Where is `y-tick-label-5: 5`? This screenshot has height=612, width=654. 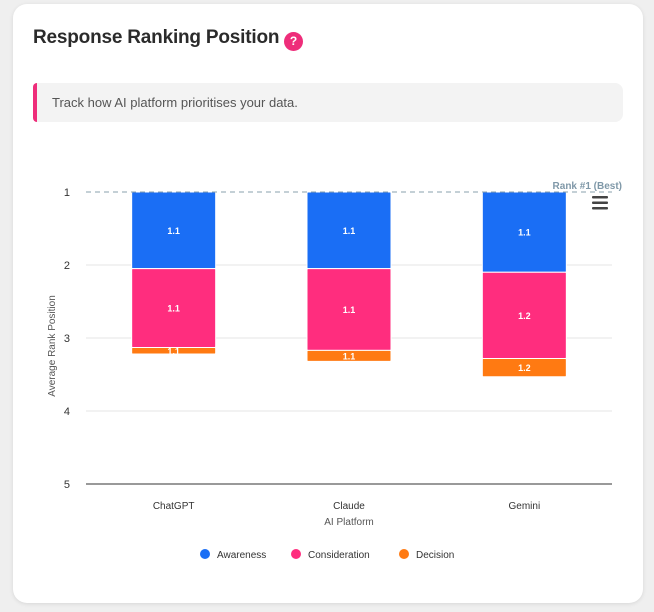 y-tick-label-5: 5 is located at coordinates (67, 485).